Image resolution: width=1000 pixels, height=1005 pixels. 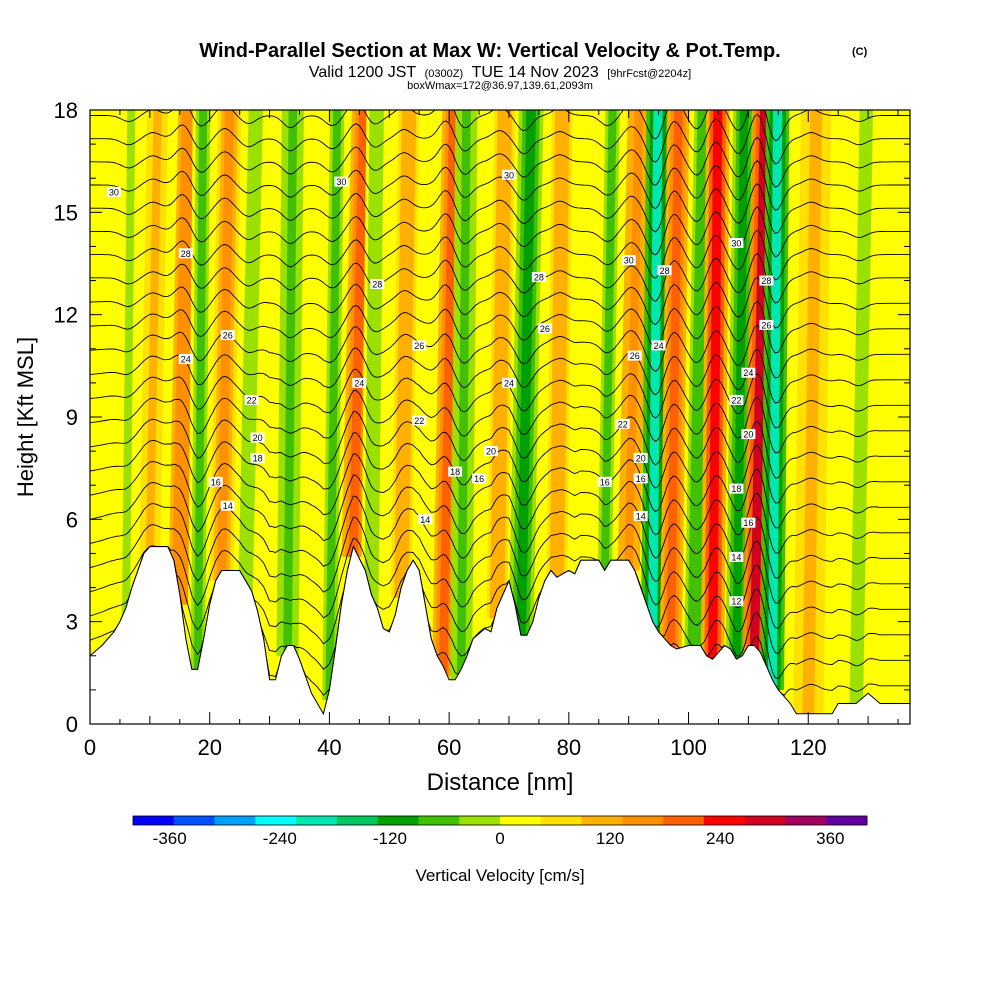 I want to click on y-axis-label: Height [Kft MSL], so click(x=25, y=417).